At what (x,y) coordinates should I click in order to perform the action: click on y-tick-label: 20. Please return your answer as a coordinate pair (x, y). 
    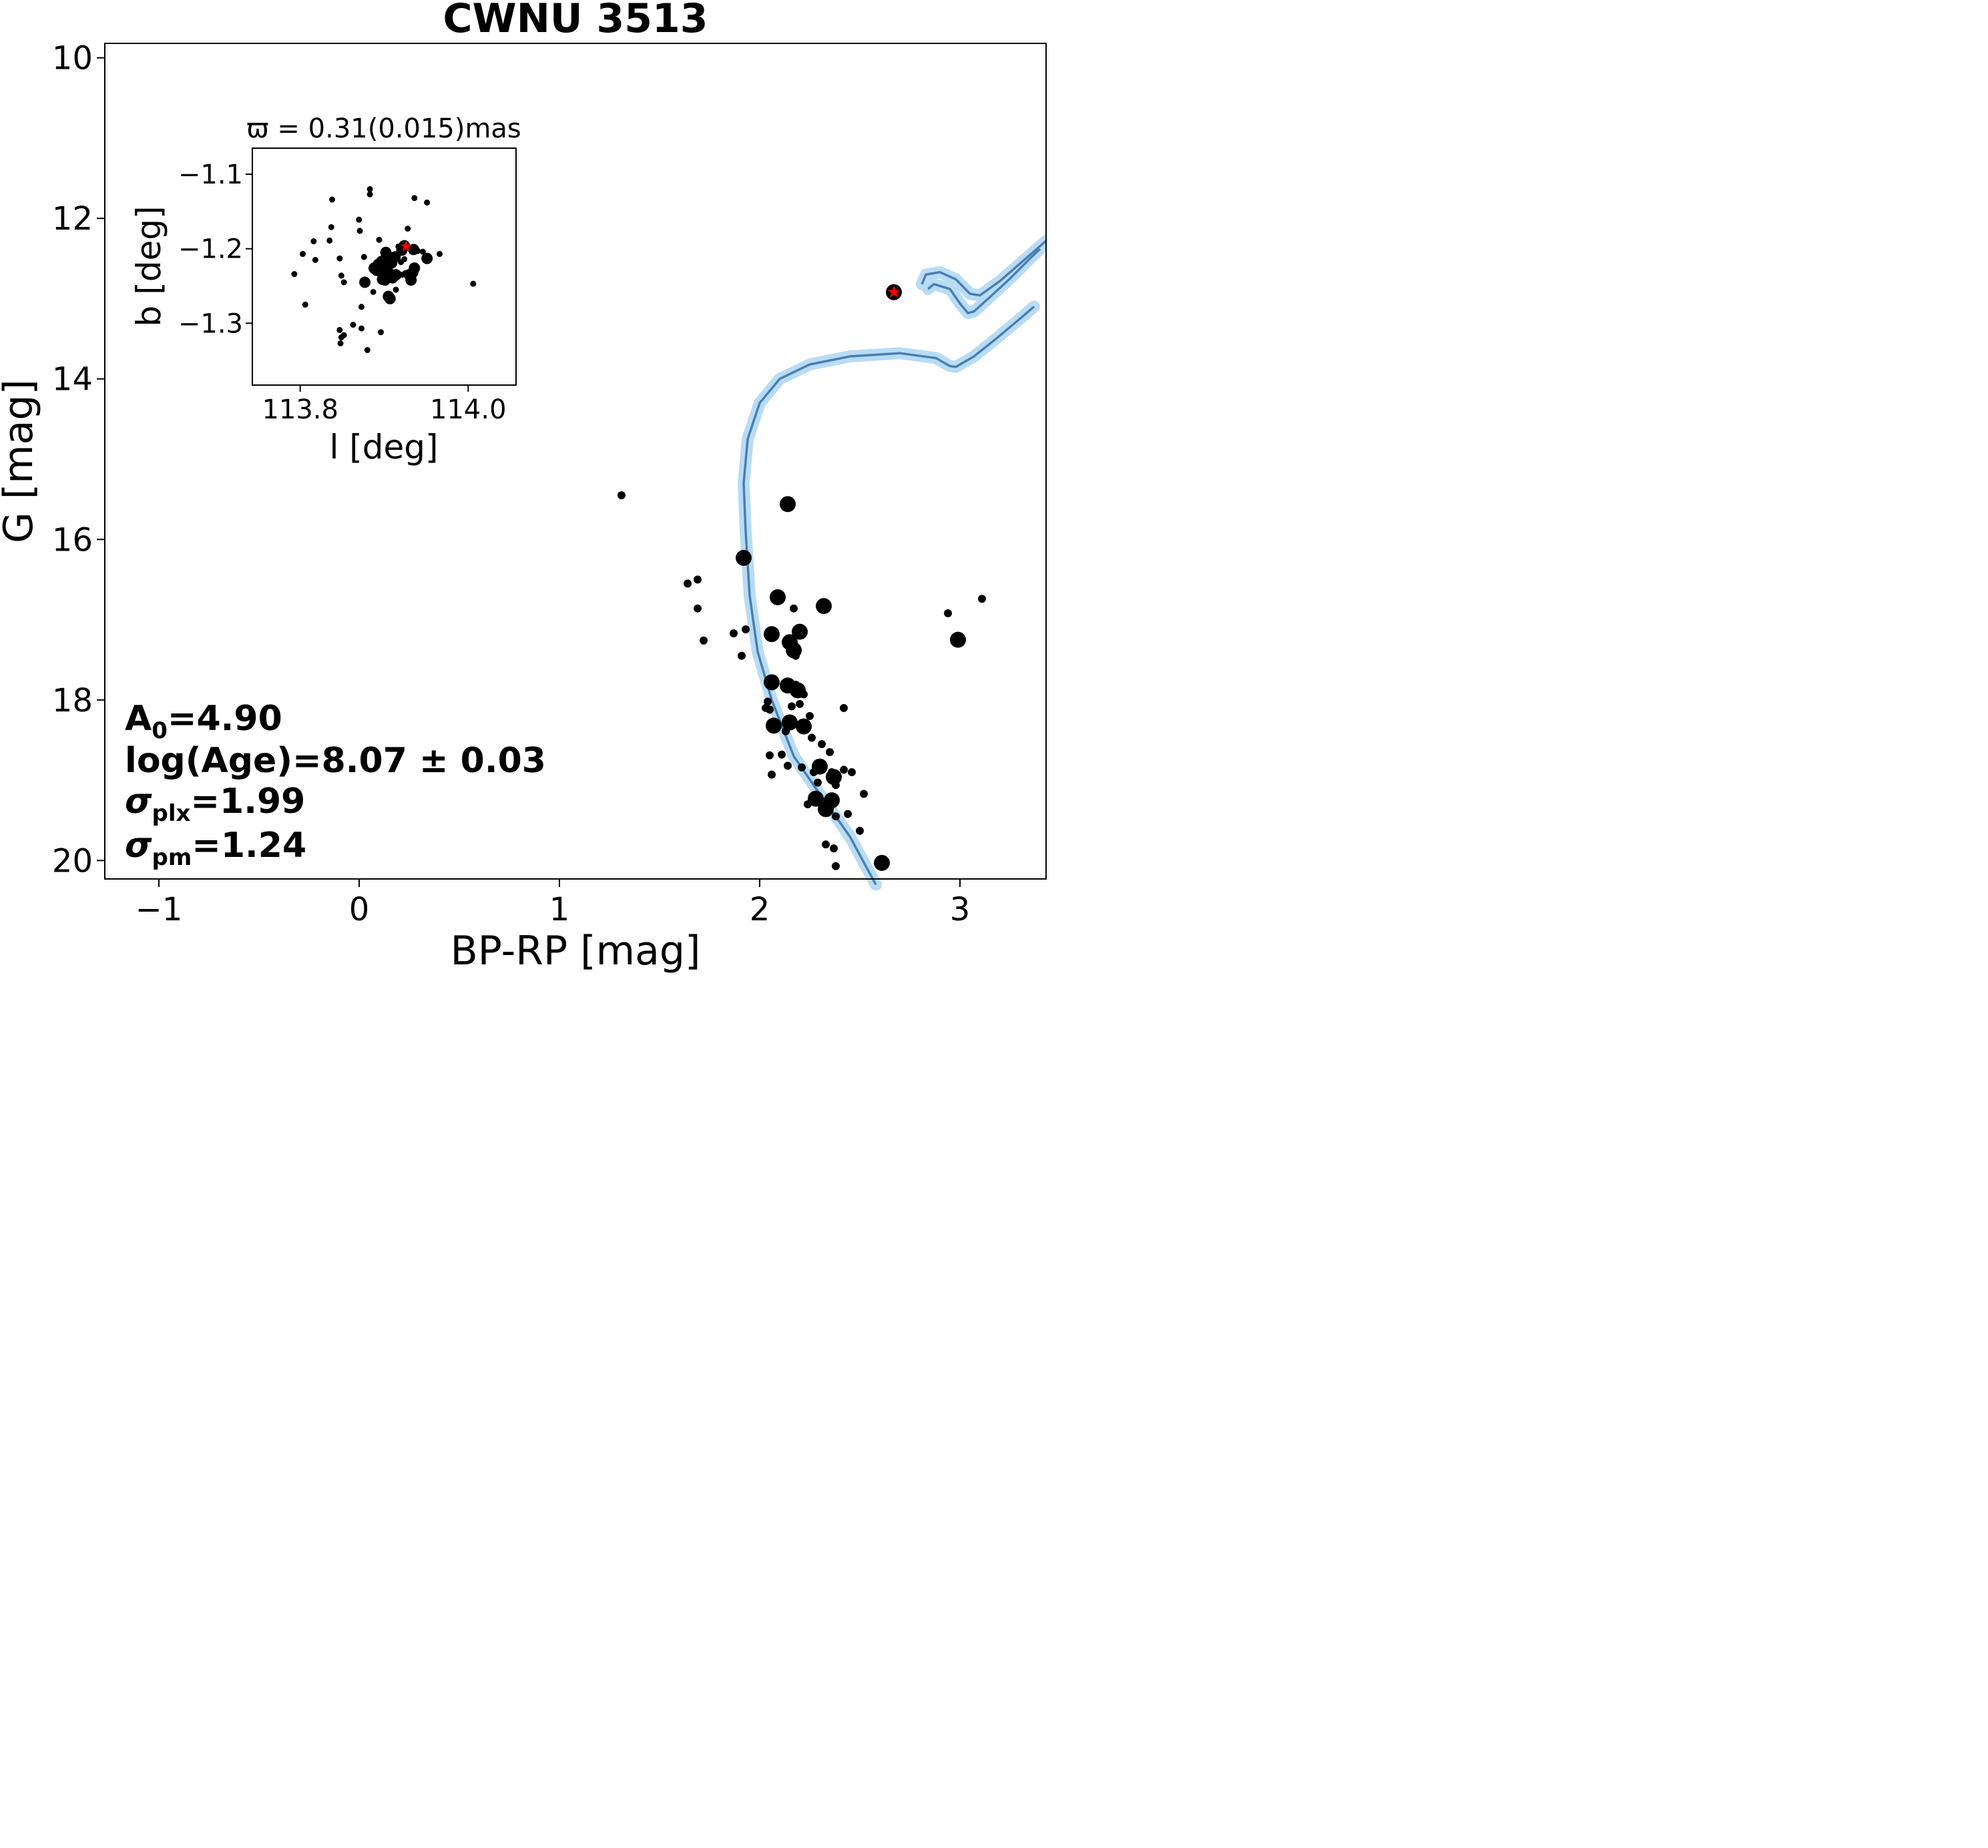
    Looking at the image, I should click on (72, 861).